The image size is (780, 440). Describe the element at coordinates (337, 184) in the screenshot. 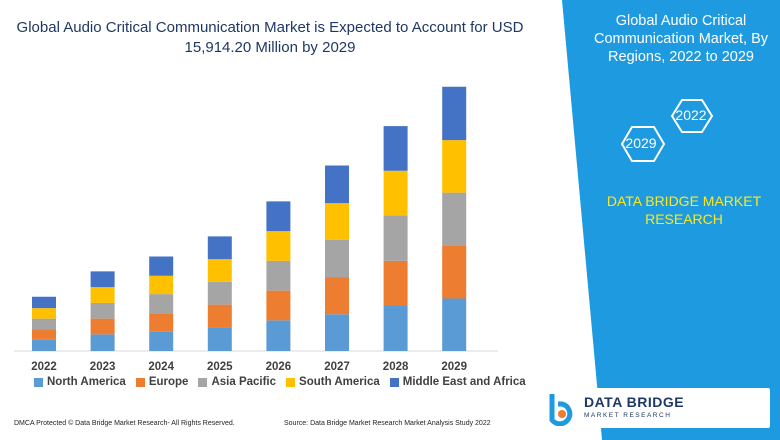

I see `bar-2027-middle-east-and-africa` at that location.